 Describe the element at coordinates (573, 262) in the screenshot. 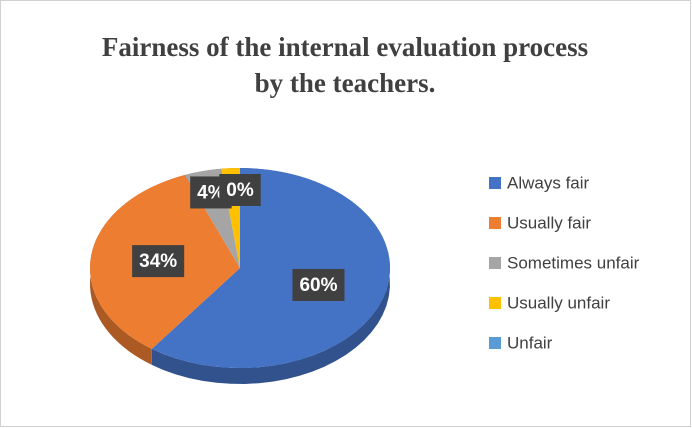

I see `legend-label: Sometimes unfair` at that location.